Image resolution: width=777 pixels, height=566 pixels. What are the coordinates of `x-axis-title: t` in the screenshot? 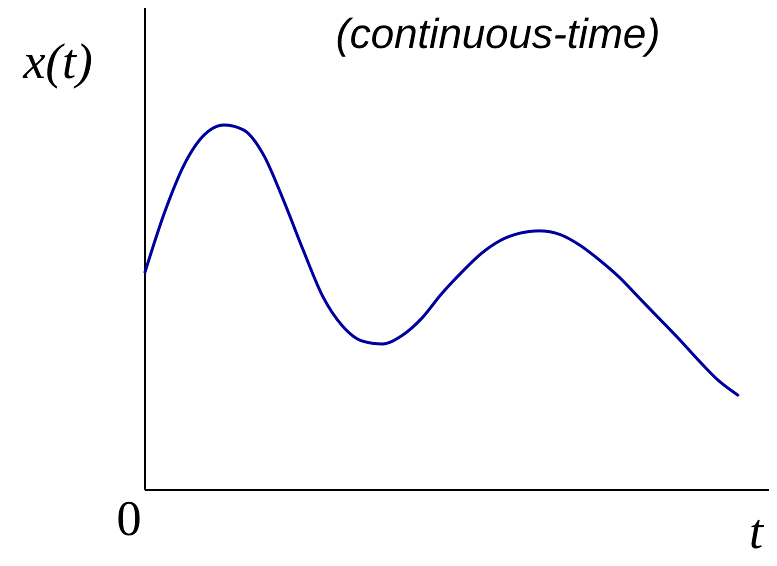 It's located at (756, 531).